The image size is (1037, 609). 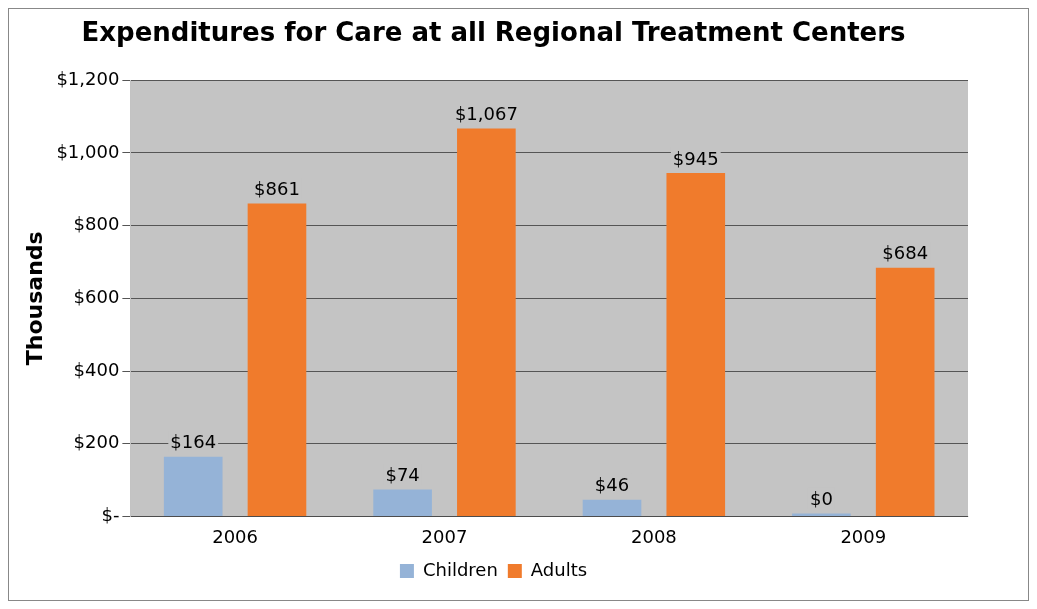 I want to click on y-tick-label: $600, so click(x=96, y=296).